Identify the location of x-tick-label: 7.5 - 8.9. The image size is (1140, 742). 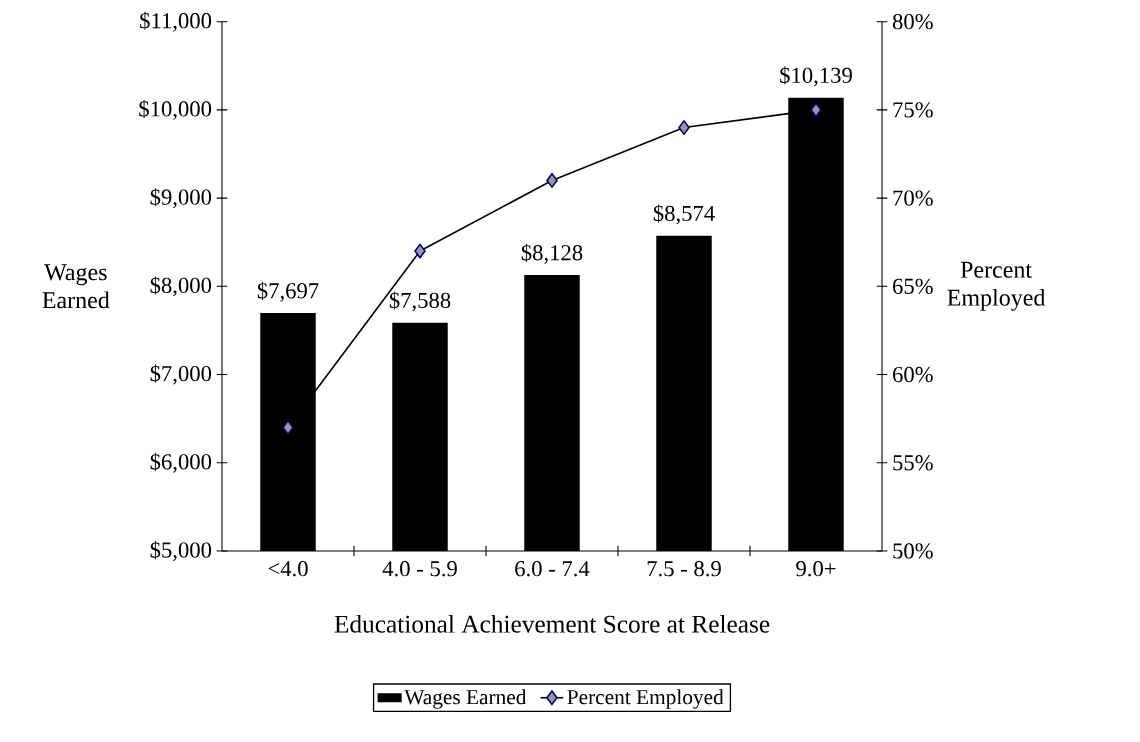
(684, 569).